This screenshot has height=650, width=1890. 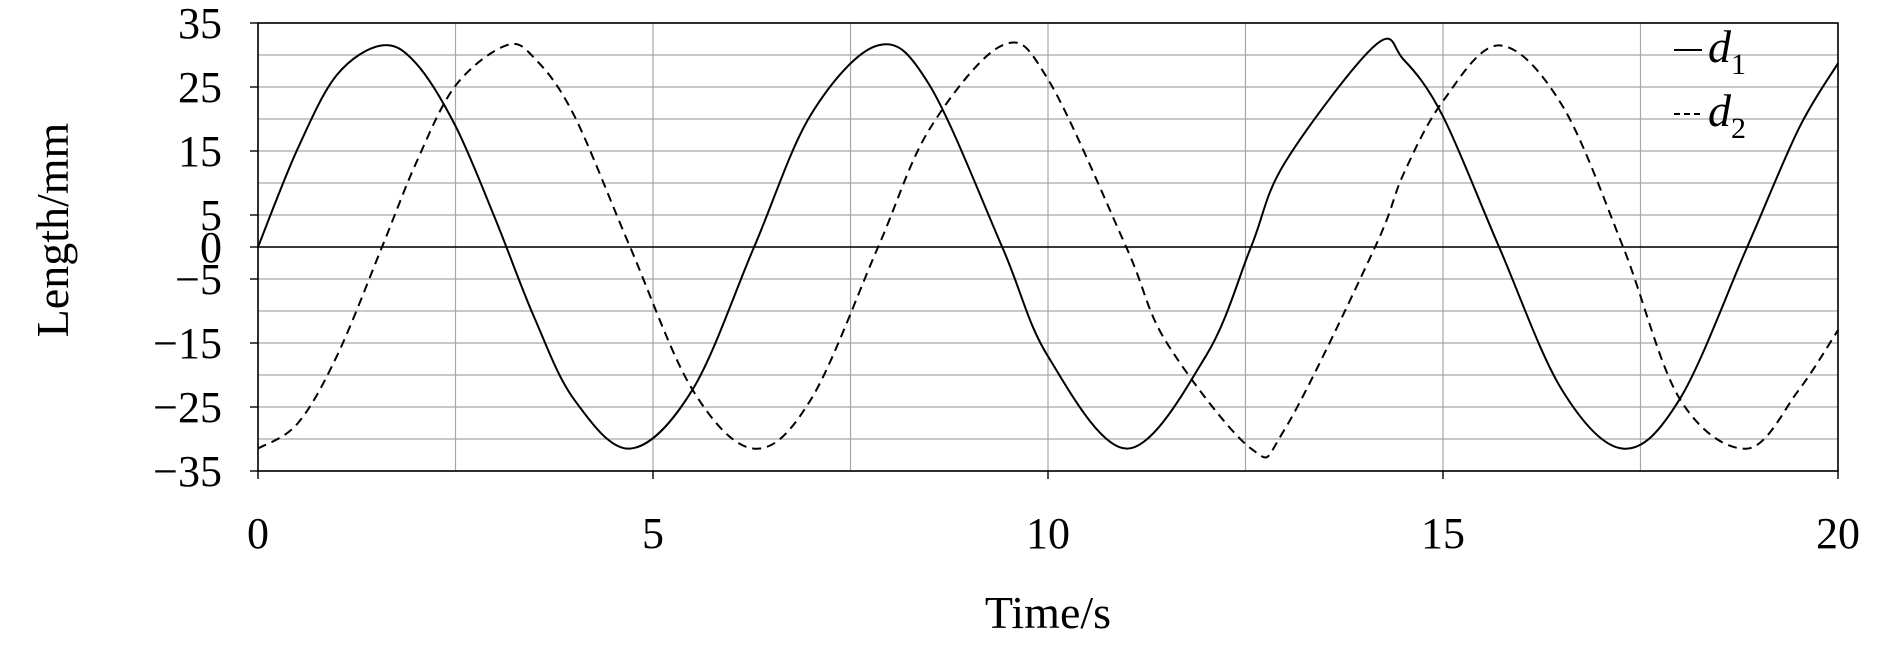 I want to click on x-tick-label: 5, so click(x=653, y=533).